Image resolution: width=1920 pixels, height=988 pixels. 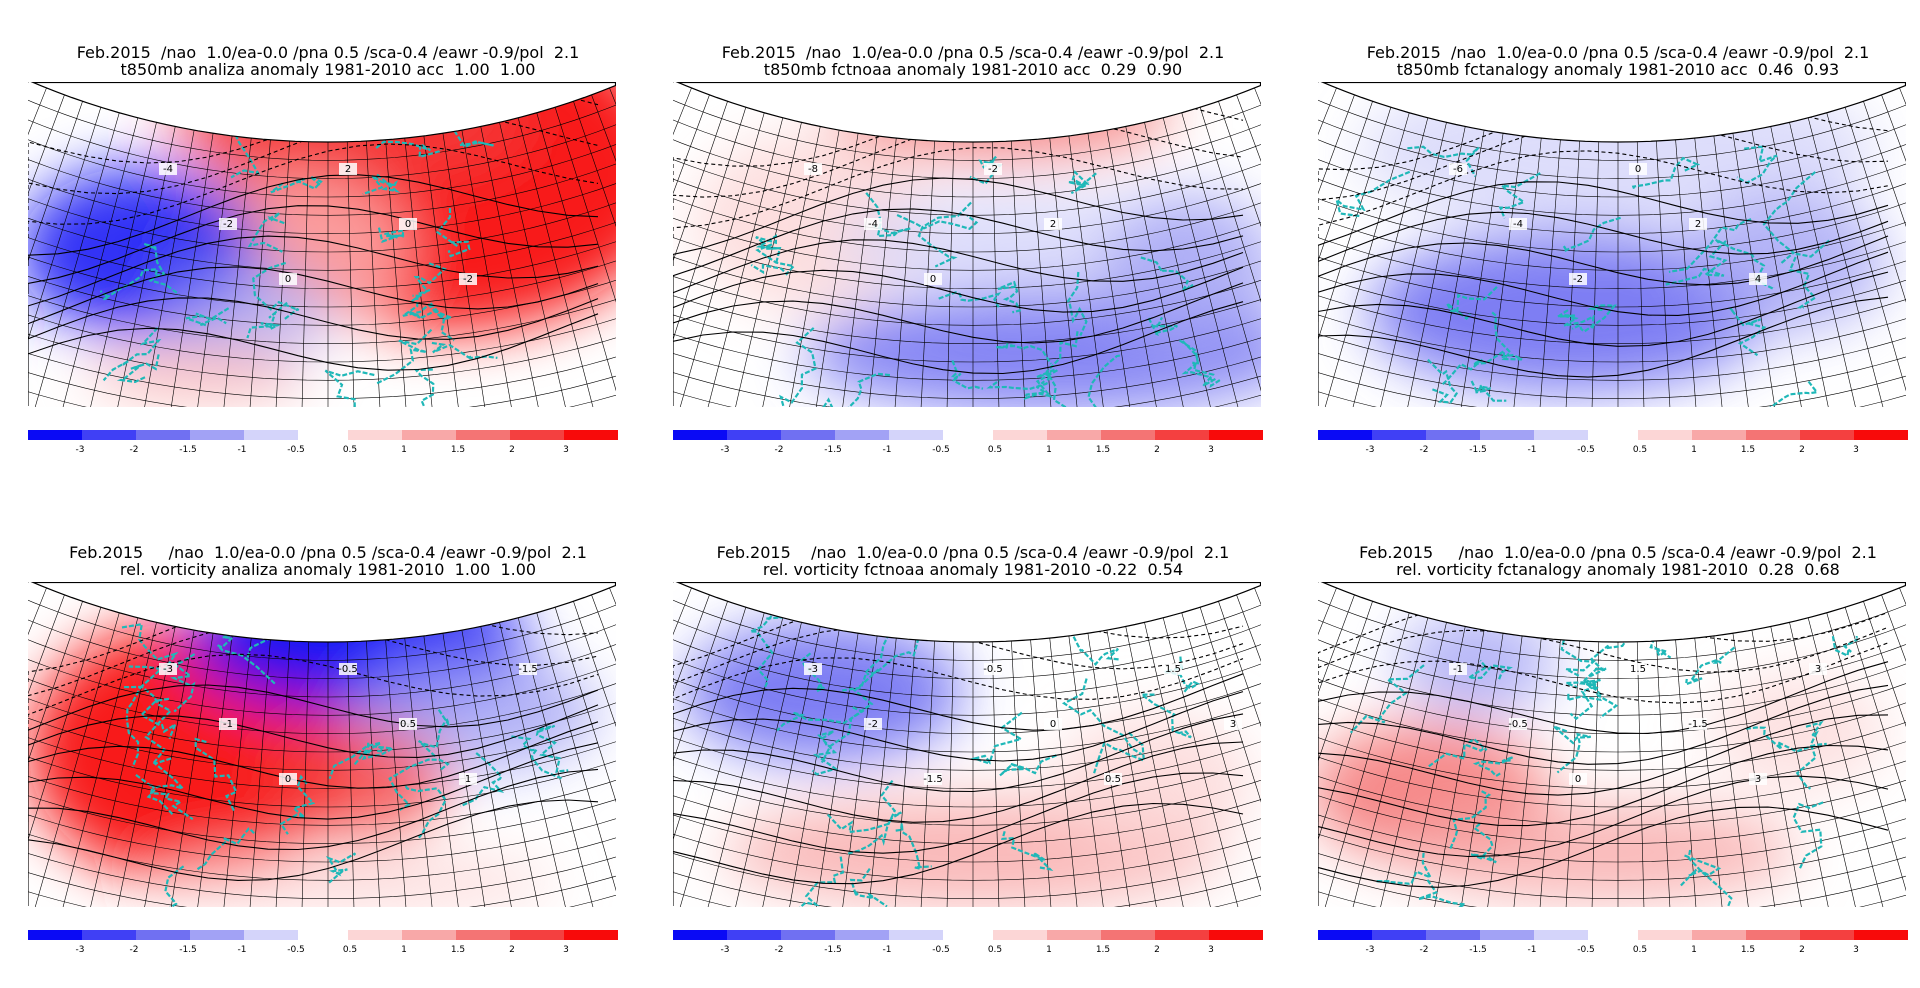 I want to click on contour-label: -4, so click(x=168, y=169).